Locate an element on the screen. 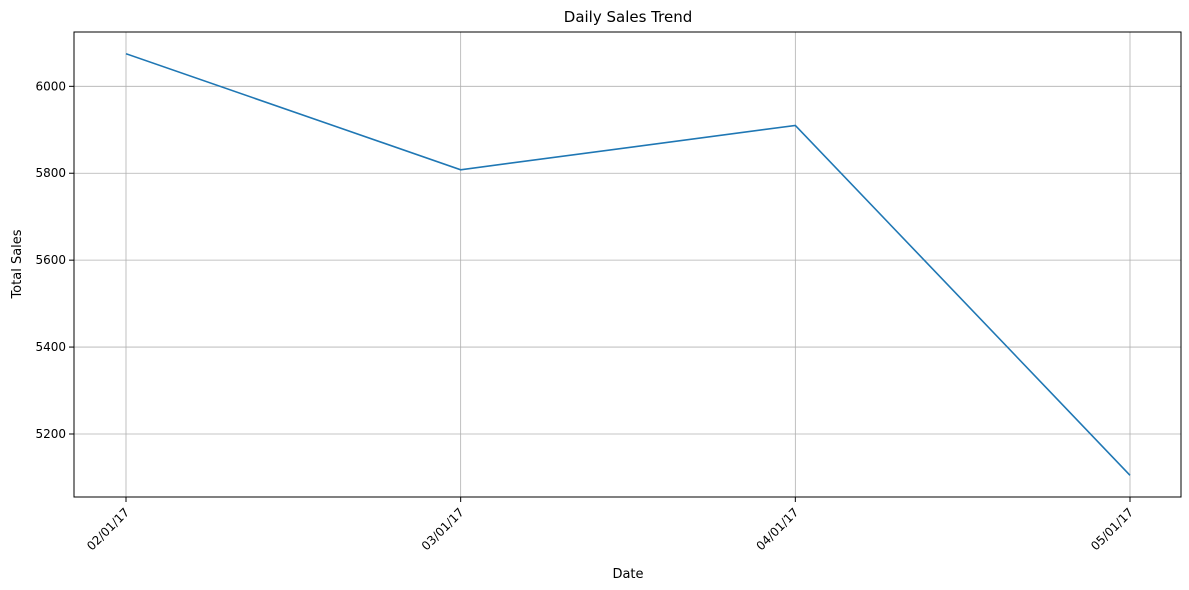  y-axis-ticks: 5200 5400 5600 5800 6000 is located at coordinates (54, 260).